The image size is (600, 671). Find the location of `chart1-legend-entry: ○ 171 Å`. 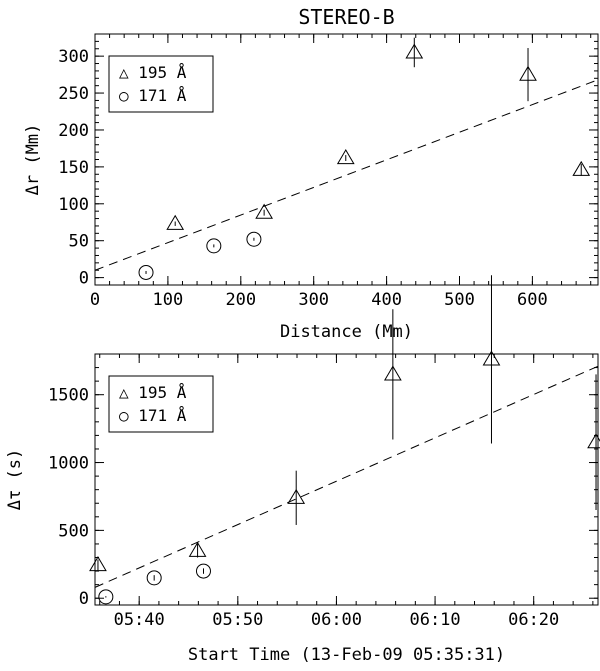

chart1-legend-entry: ○ 171 Å is located at coordinates (153, 95).